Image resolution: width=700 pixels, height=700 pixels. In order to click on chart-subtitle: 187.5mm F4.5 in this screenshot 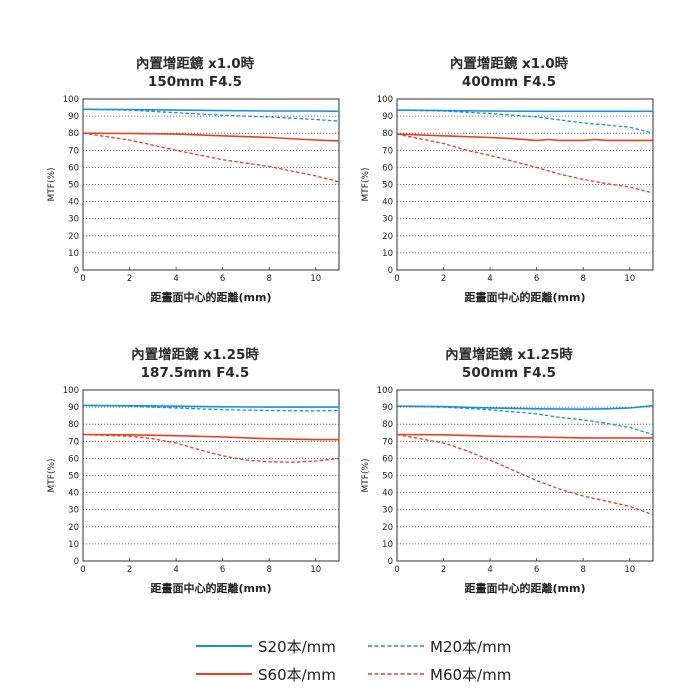, I will do `click(195, 373)`.